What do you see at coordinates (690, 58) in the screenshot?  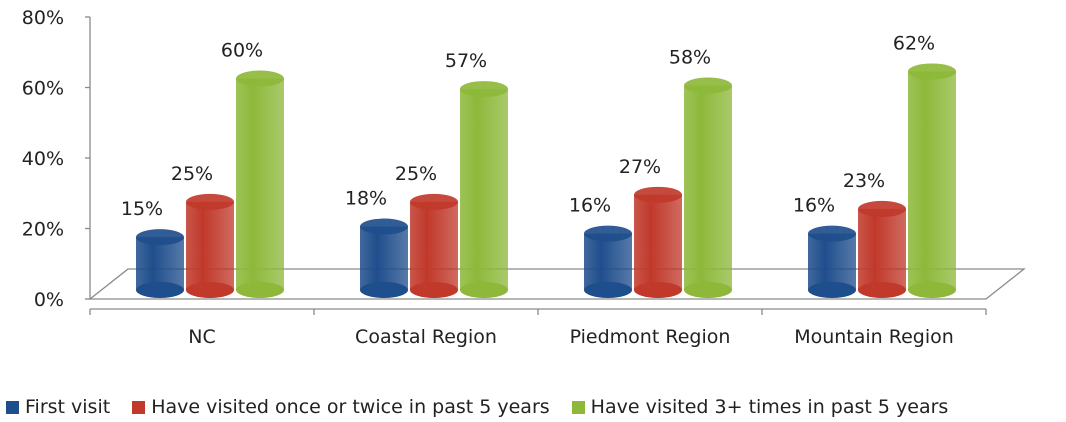 I see `data-label-have-visited-3-times-in-past-5-years-piedmont-region: 58%` at bounding box center [690, 58].